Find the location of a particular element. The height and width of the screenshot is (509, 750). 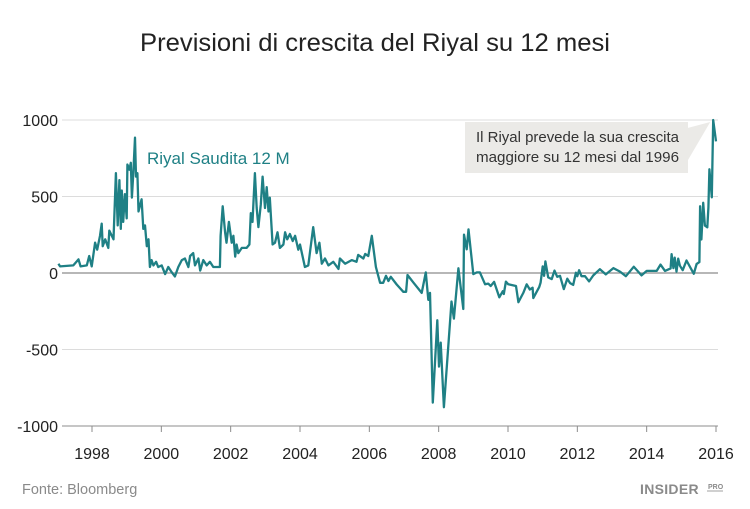

x-tick-label: 2016 is located at coordinates (716, 454).